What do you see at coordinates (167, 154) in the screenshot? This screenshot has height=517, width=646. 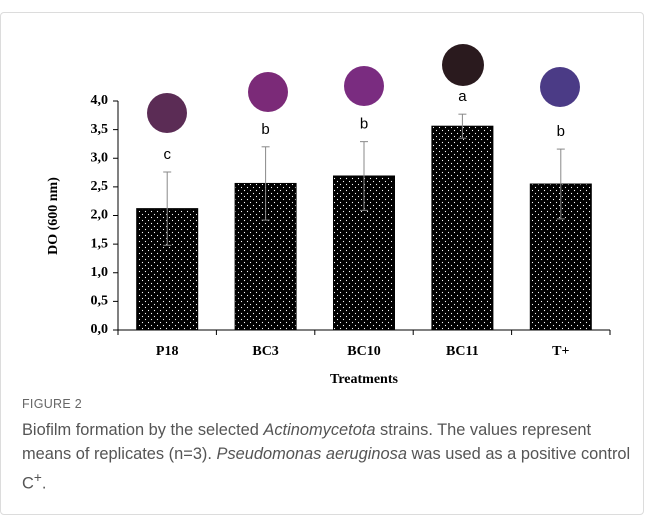 I see `significance-letter: c` at bounding box center [167, 154].